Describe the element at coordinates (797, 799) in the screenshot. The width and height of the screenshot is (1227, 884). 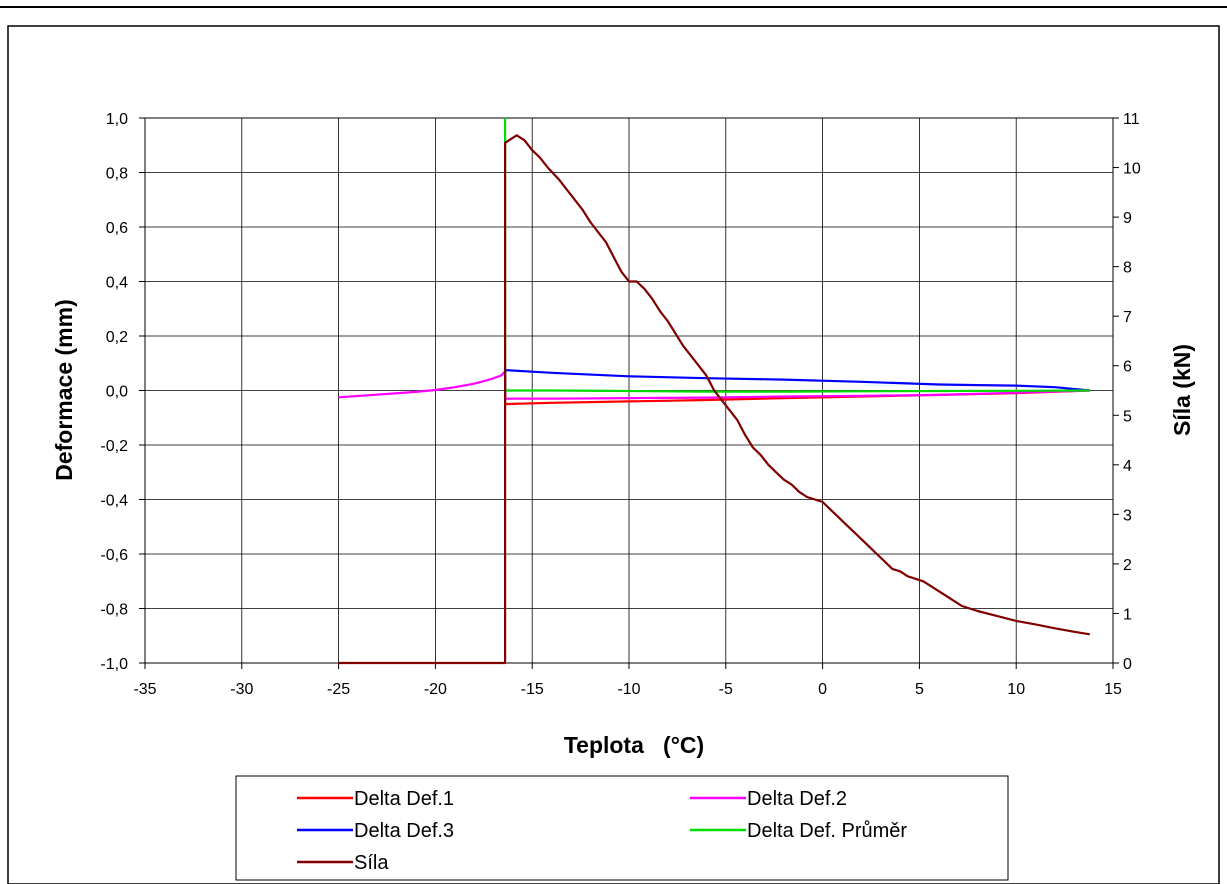
I see `legend-label: Delta Def.2` at that location.